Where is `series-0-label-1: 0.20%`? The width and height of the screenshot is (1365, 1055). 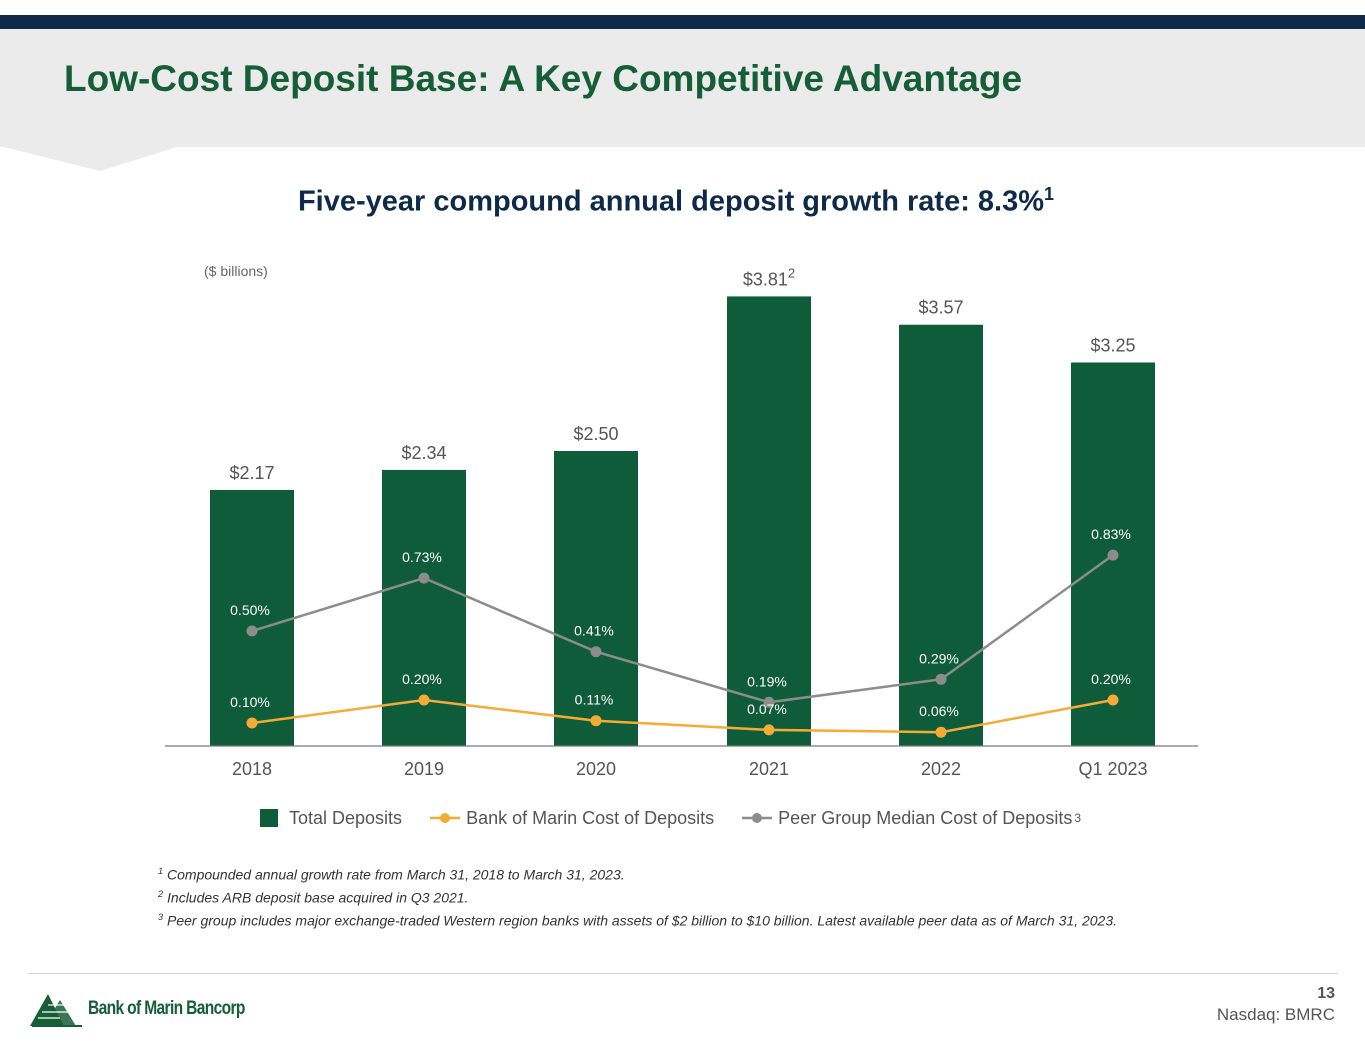 series-0-label-1: 0.20% is located at coordinates (422, 679).